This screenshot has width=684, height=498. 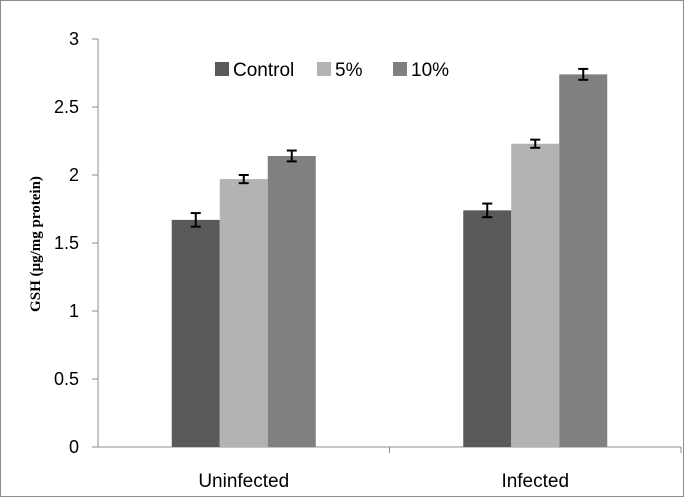 What do you see at coordinates (535, 481) in the screenshot?
I see `x-category-label: Infected` at bounding box center [535, 481].